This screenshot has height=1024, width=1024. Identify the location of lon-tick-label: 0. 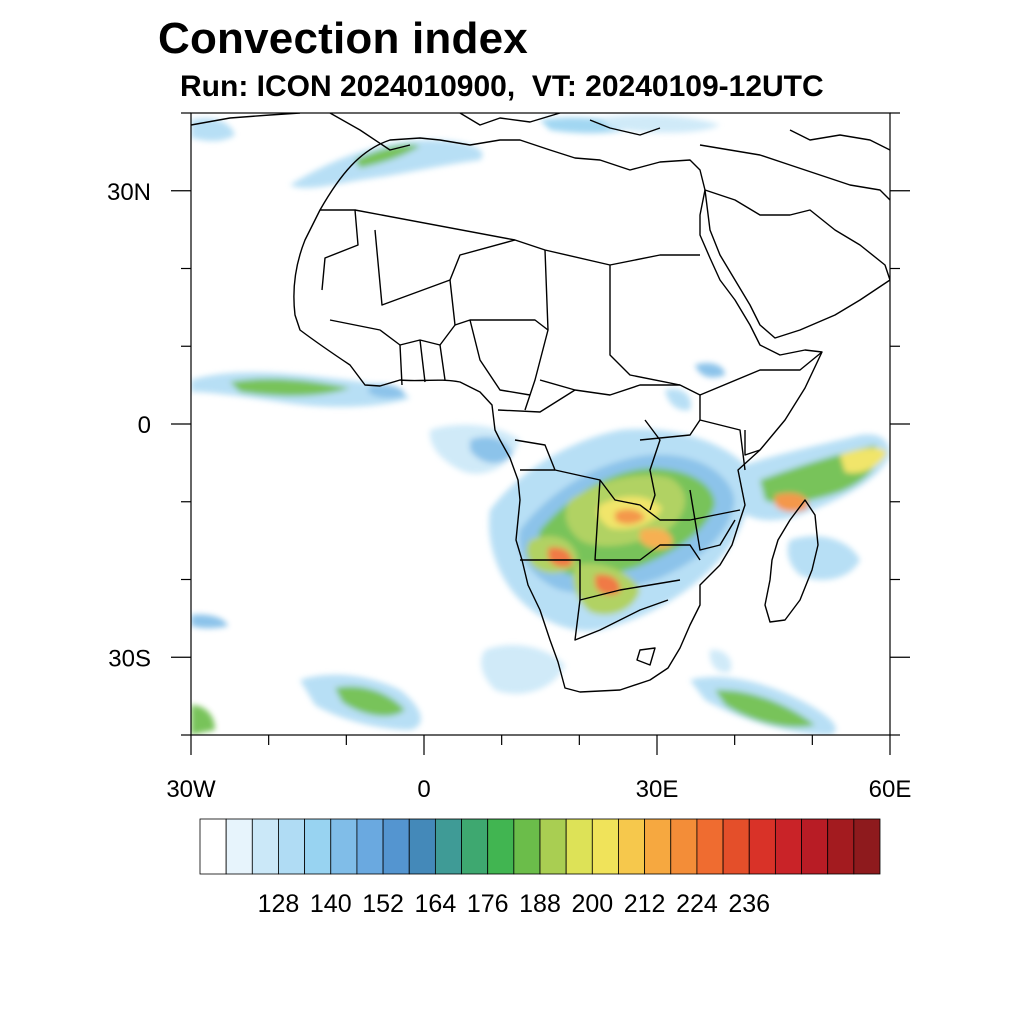
(423, 789).